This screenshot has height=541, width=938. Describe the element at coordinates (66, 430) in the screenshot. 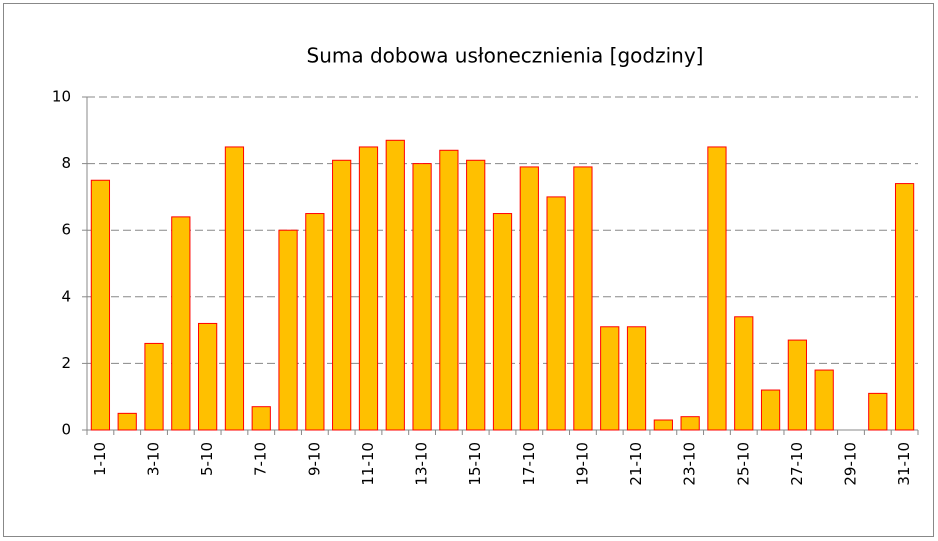

I see `y-tick-label: 0` at that location.